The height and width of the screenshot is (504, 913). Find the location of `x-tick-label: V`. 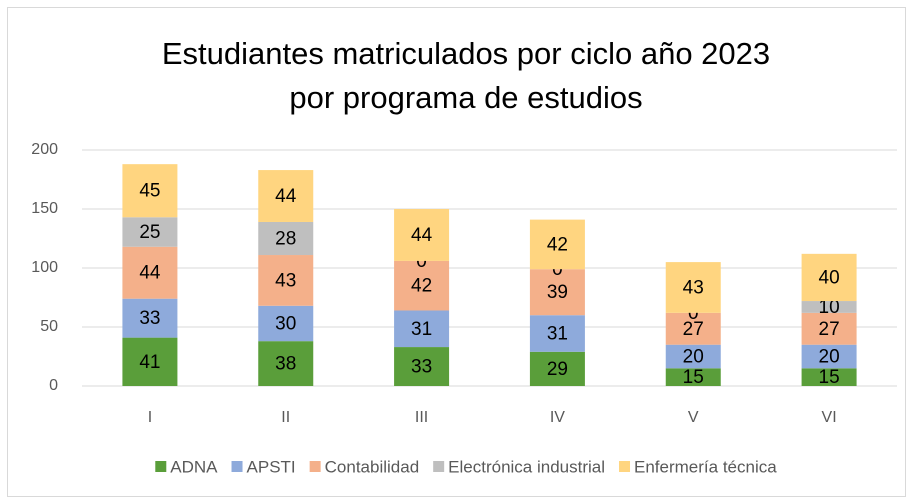

x-tick-label: V is located at coordinates (693, 417).